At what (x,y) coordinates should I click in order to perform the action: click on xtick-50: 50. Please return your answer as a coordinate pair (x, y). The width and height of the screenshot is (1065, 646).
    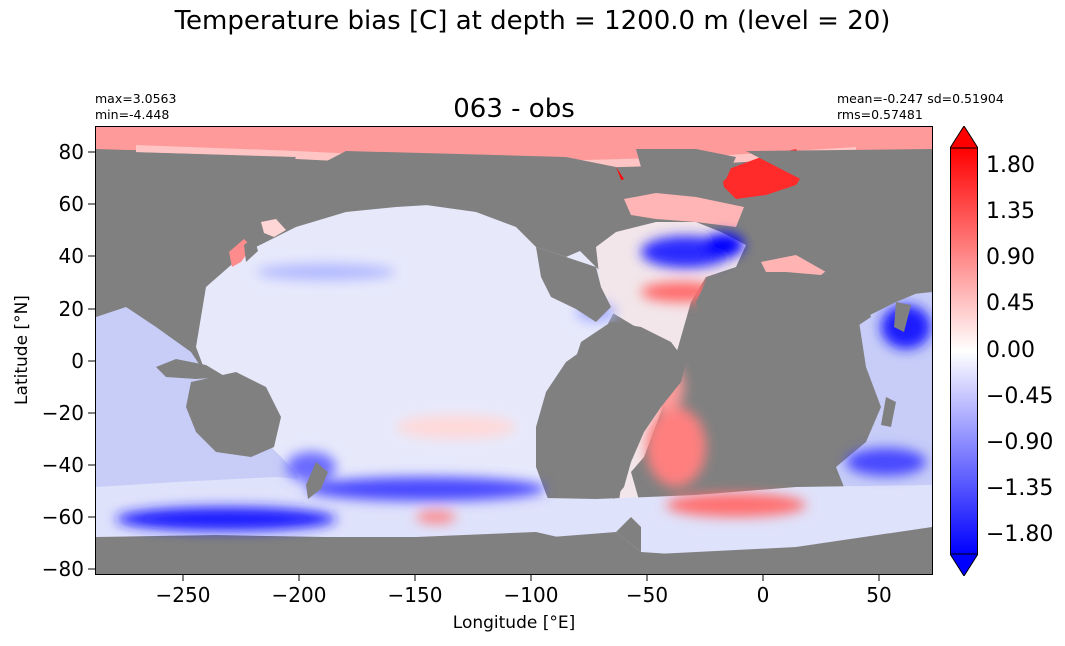
    Looking at the image, I should click on (879, 595).